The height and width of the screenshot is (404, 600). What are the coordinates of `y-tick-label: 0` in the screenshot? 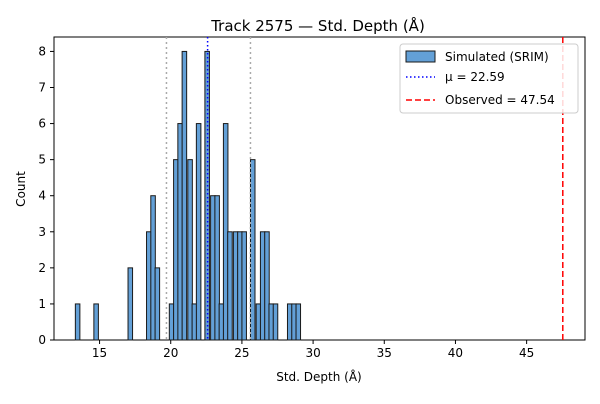 It's located at (42, 340).